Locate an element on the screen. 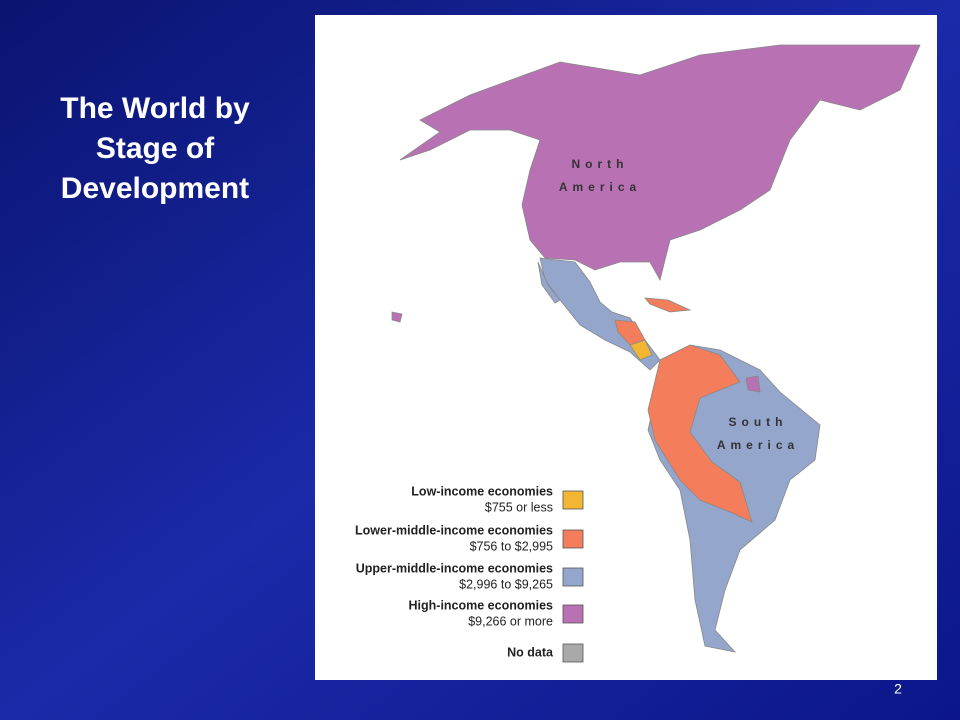 This screenshot has height=720, width=960. legend-name: No data is located at coordinates (530, 652).